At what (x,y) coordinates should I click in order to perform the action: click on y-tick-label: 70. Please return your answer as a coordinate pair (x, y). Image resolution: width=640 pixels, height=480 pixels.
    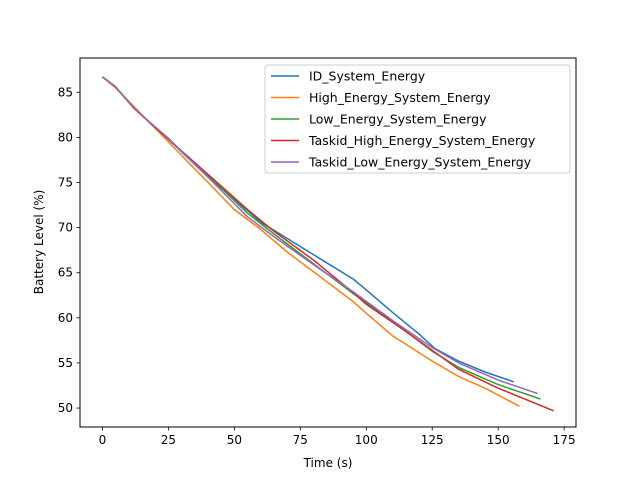
    Looking at the image, I should click on (65, 228).